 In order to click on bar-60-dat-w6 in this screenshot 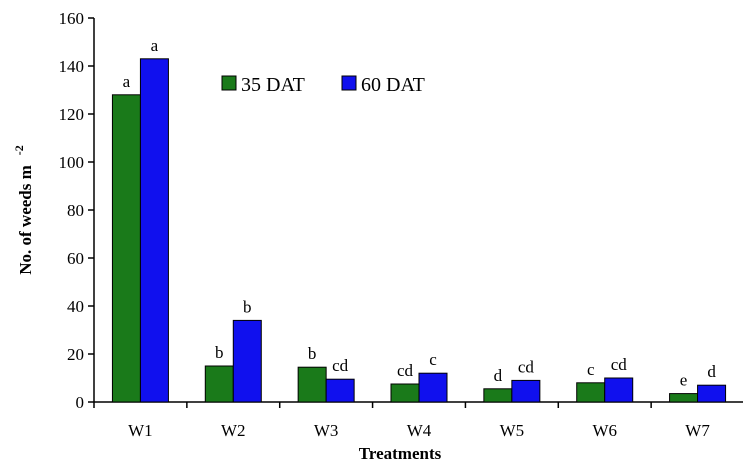, I will do `click(619, 390)`.